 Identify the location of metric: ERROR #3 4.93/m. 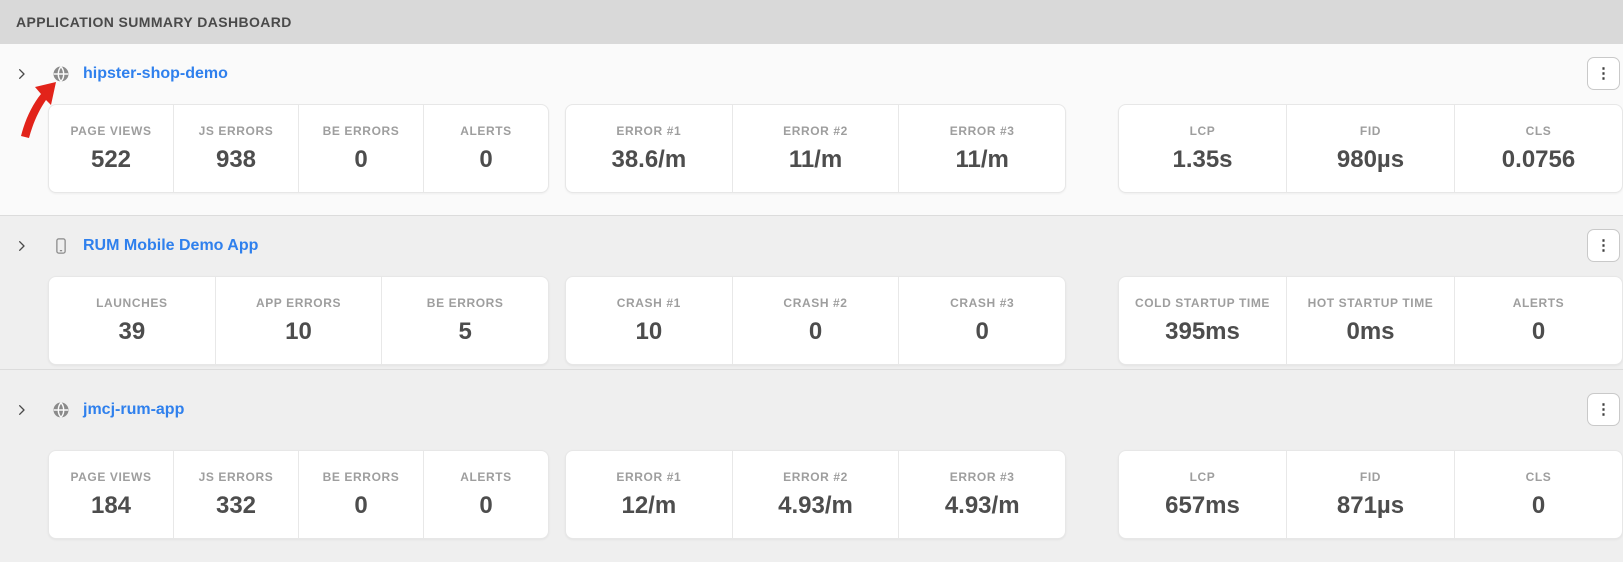
(981, 494).